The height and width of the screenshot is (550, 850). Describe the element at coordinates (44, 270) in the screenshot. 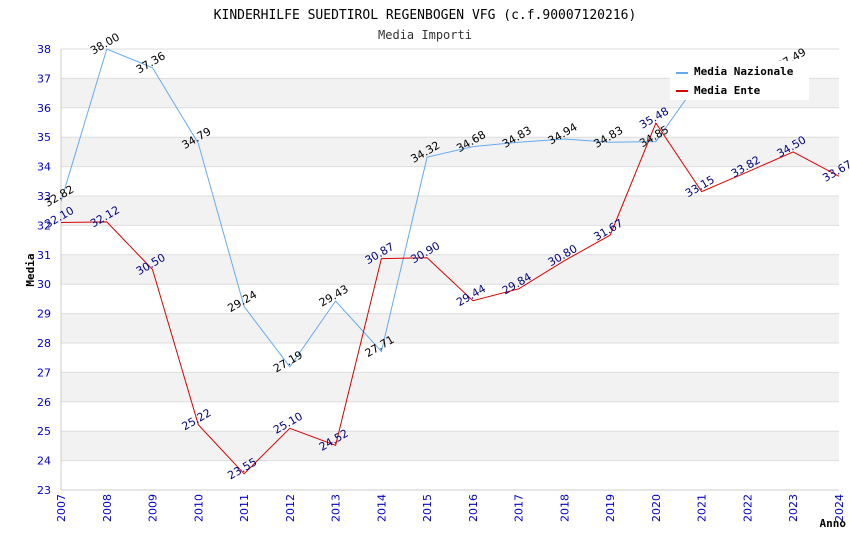

I see `y-tick-labels: 23 24 25 26 27 28 29 30 31 32 33 34 35 36 37 38` at that location.